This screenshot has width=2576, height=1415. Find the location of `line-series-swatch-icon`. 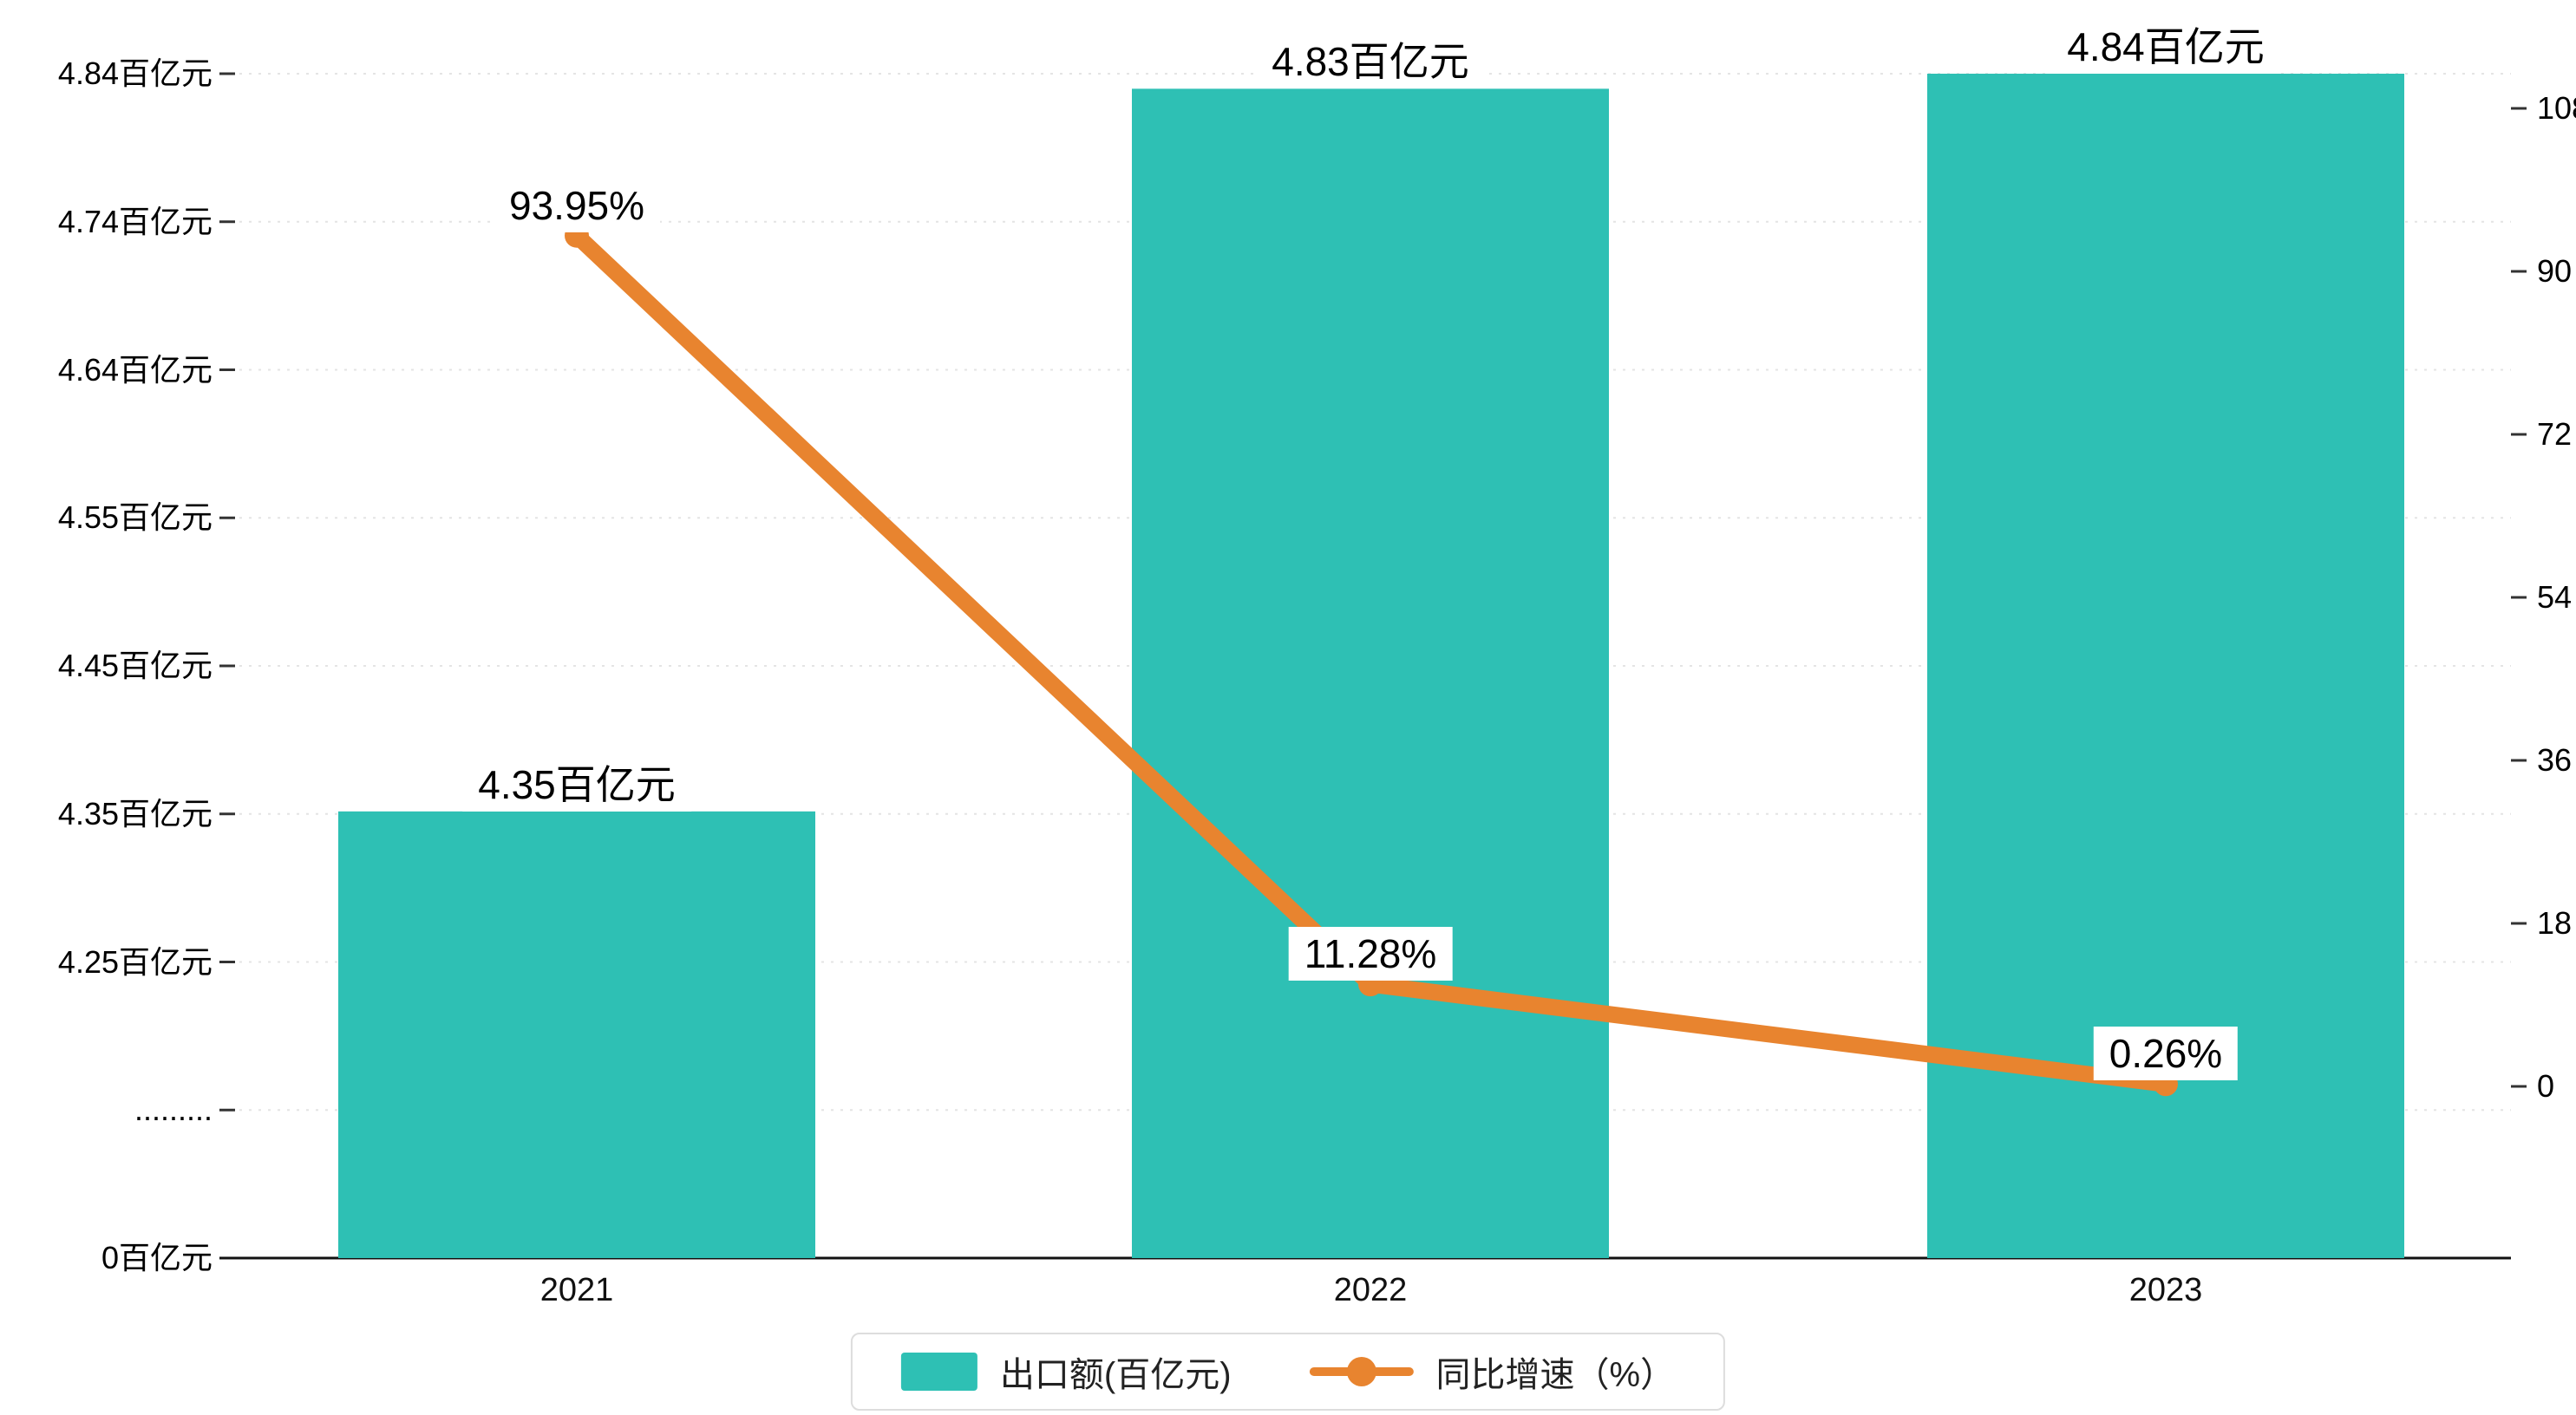

line-series-swatch-icon is located at coordinates (1361, 1371).